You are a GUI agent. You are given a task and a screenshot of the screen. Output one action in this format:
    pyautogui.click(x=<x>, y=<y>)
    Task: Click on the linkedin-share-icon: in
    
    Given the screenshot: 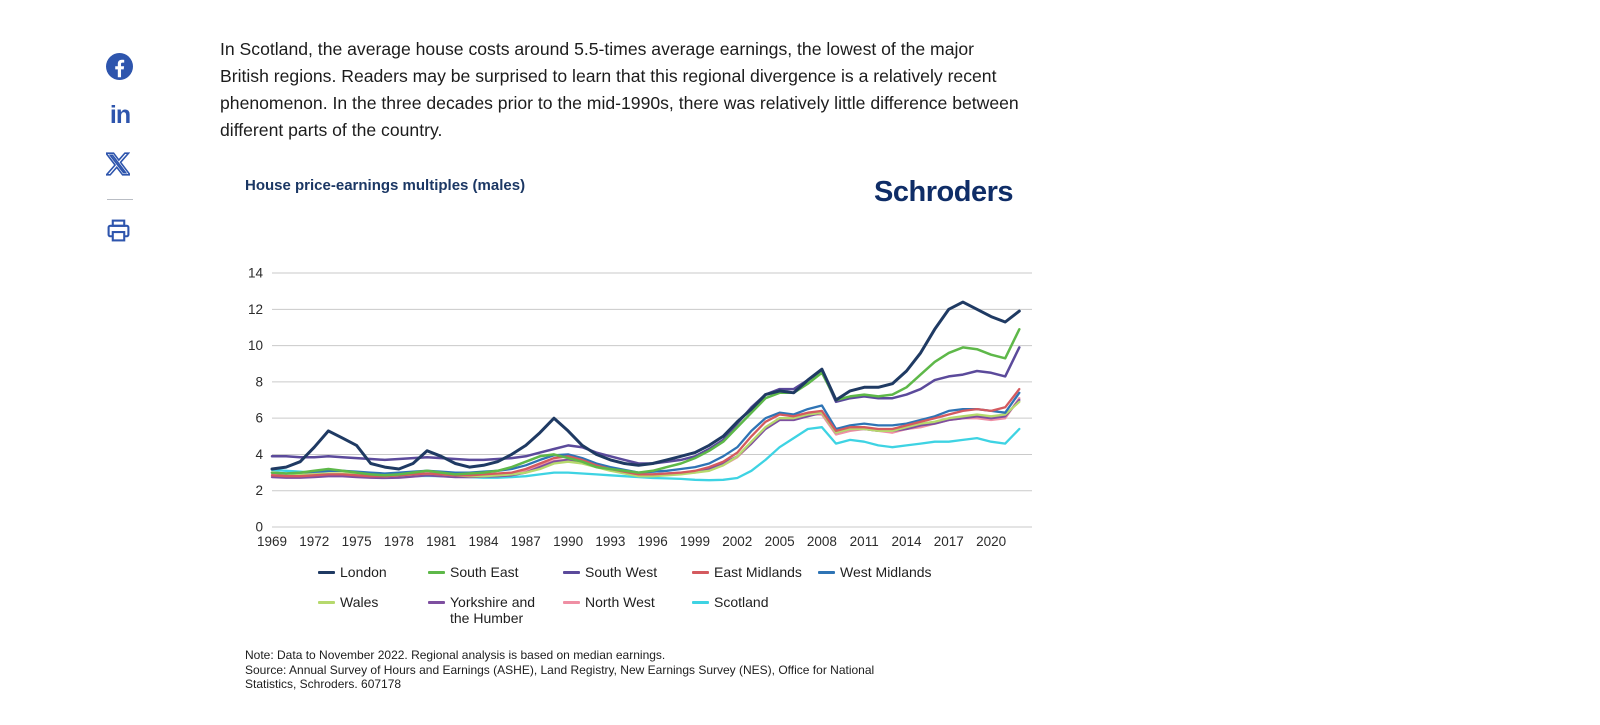 What is the action you would take?
    pyautogui.click(x=120, y=115)
    